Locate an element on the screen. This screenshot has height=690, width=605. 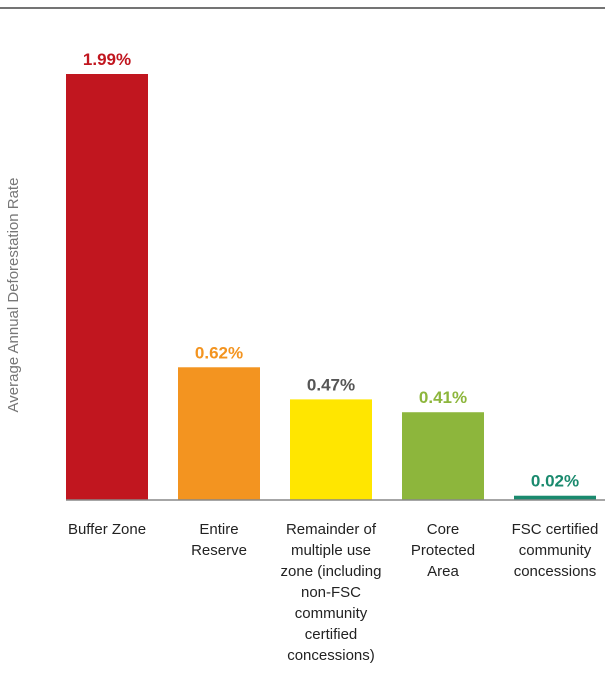
category-label-line: FSC certified is located at coordinates (555, 529).